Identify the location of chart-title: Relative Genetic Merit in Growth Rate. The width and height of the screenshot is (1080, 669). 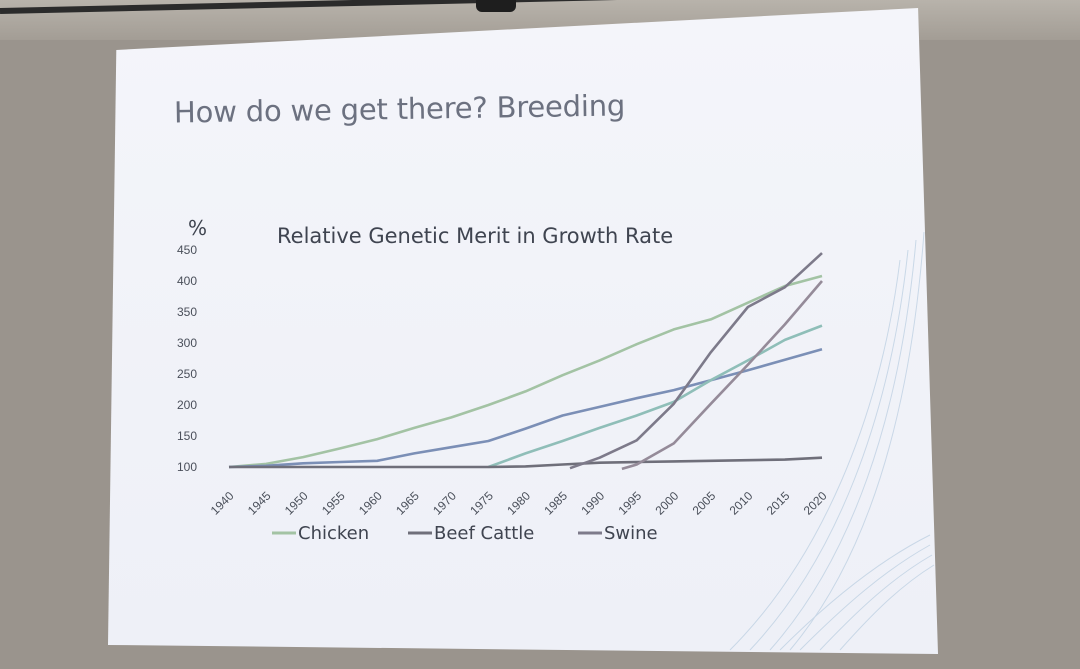
(475, 236).